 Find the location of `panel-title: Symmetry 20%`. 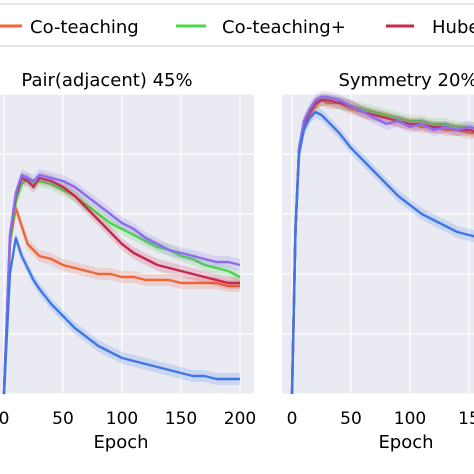

panel-title: Symmetry 20% is located at coordinates (406, 80).